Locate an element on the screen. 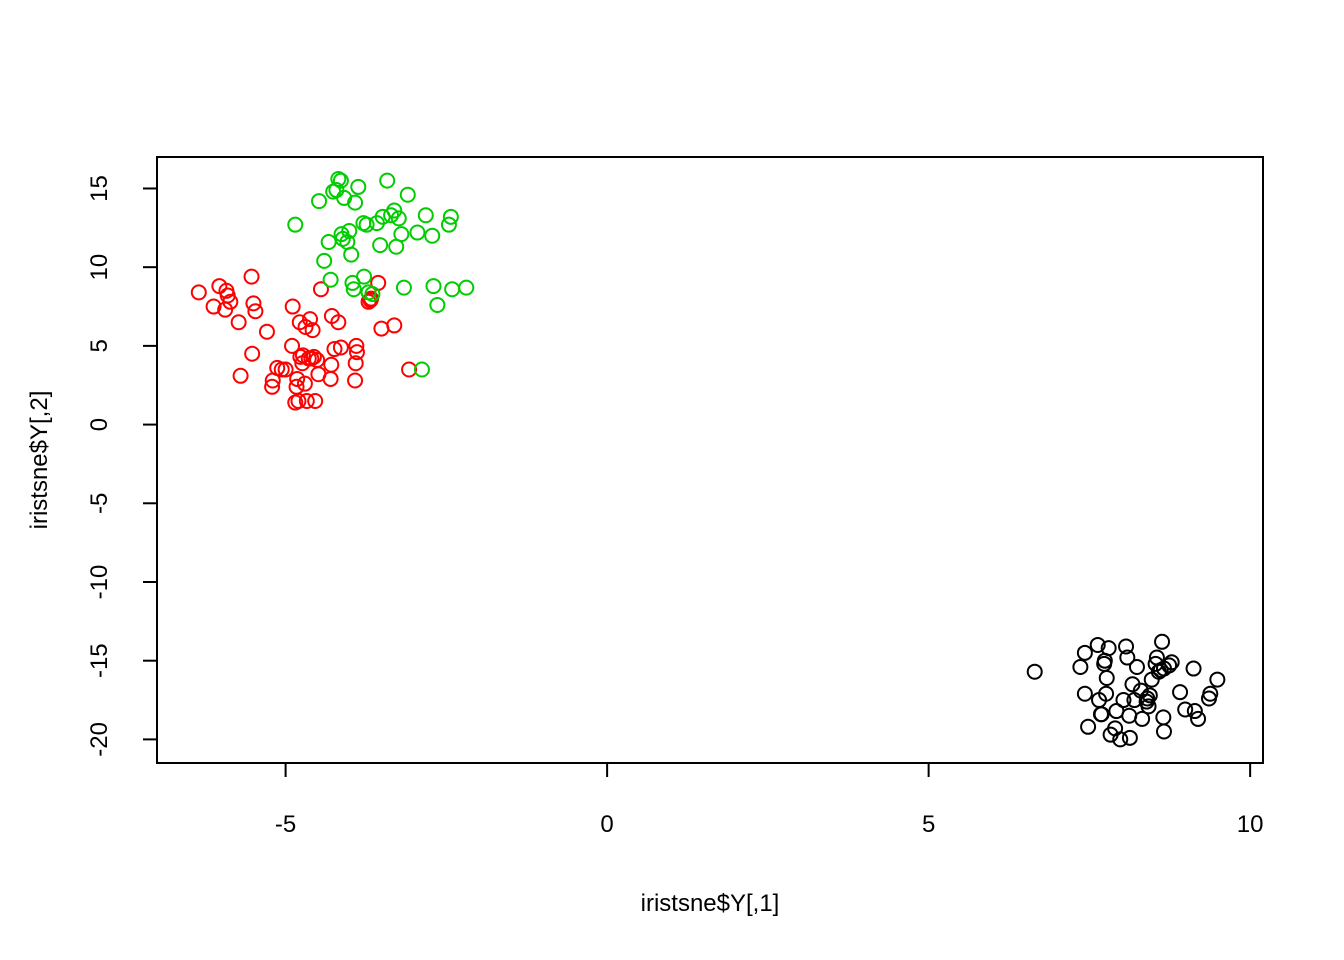 This screenshot has height=960, width=1344. y-tick-label: -5 is located at coordinates (99, 503).